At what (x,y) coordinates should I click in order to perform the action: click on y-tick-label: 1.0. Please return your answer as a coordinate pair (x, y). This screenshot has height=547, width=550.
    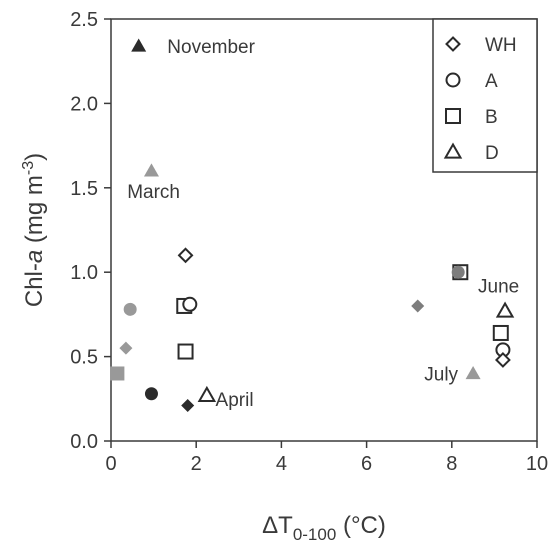
    Looking at the image, I should click on (84, 273).